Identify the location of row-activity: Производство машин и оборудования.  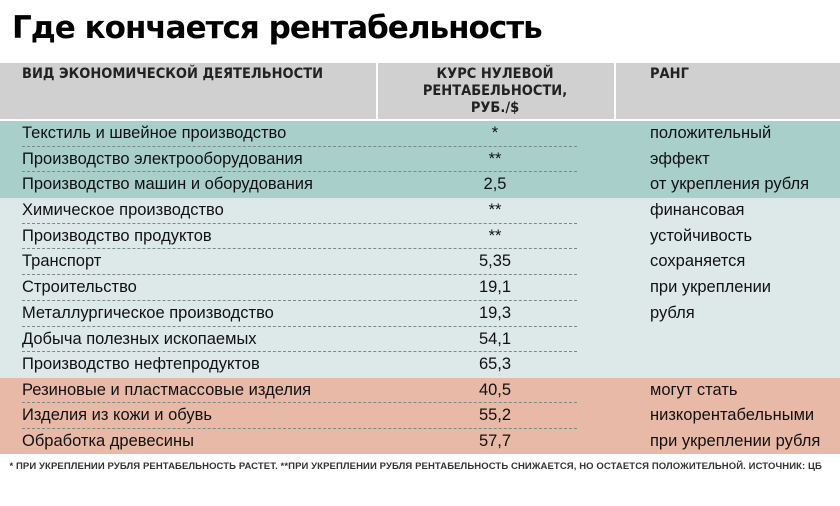
(167, 184).